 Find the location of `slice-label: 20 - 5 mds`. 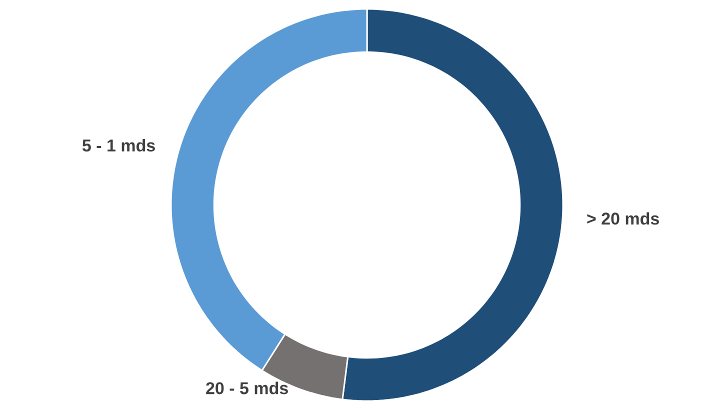

slice-label: 20 - 5 mds is located at coordinates (247, 388).